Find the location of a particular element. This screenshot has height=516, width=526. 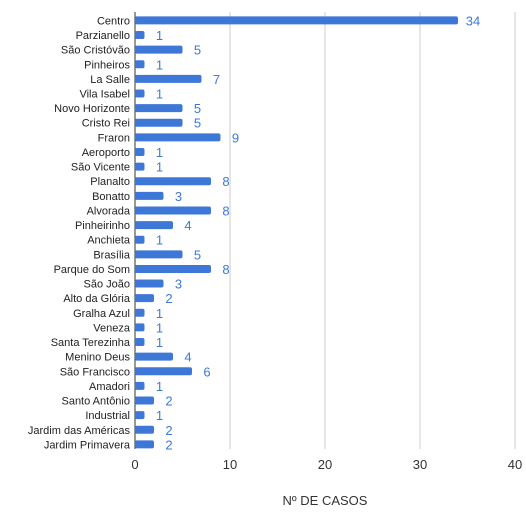

x-tick-label: 20 is located at coordinates (325, 464).